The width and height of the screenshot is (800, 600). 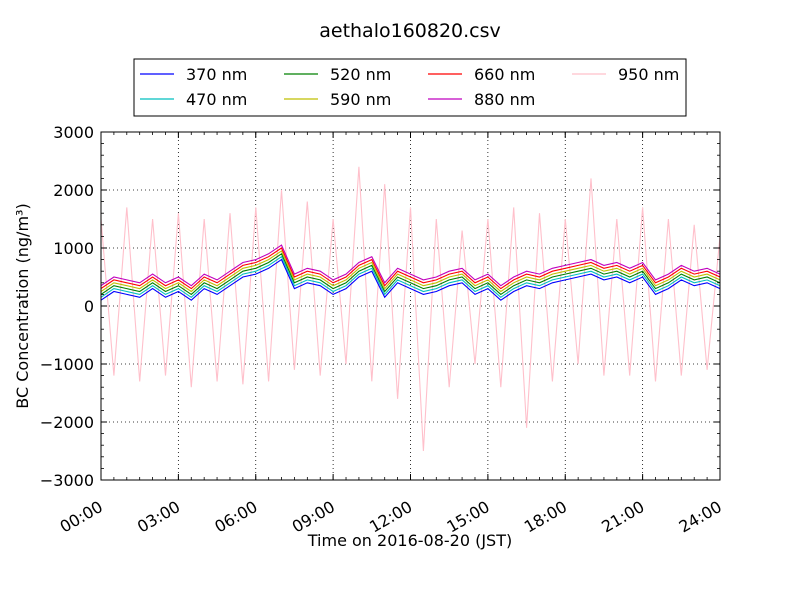 I want to click on legend-label-660-nm: 660 nm, so click(x=504, y=74).